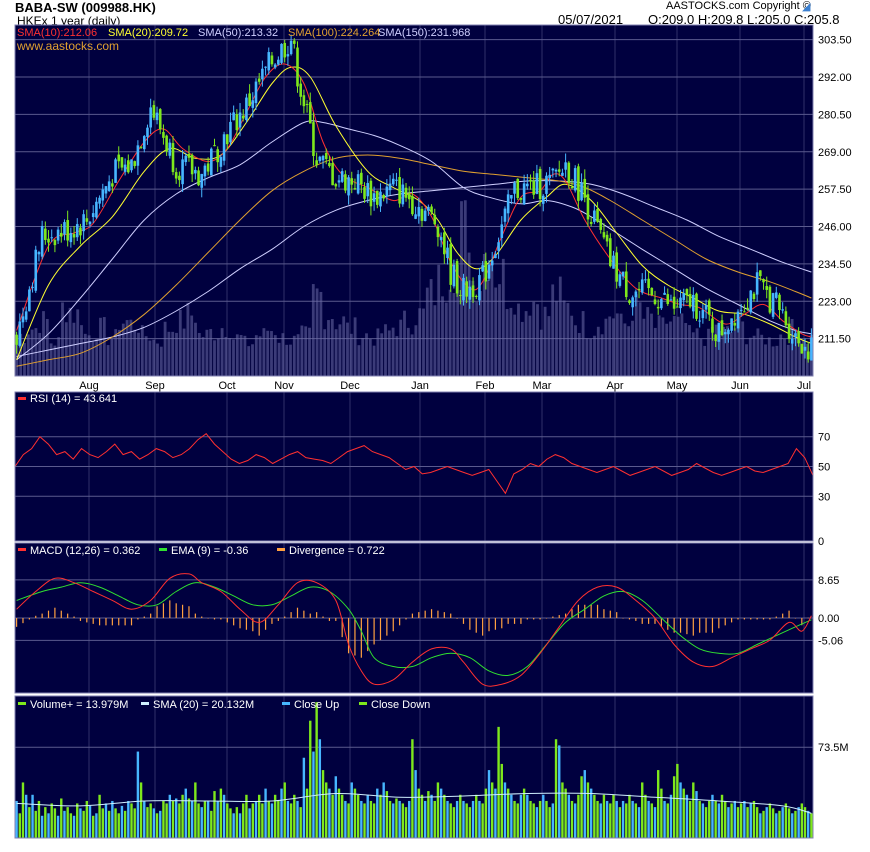 The image size is (870, 852). What do you see at coordinates (824, 438) in the screenshot?
I see `rsi-y-tick-label: 70` at bounding box center [824, 438].